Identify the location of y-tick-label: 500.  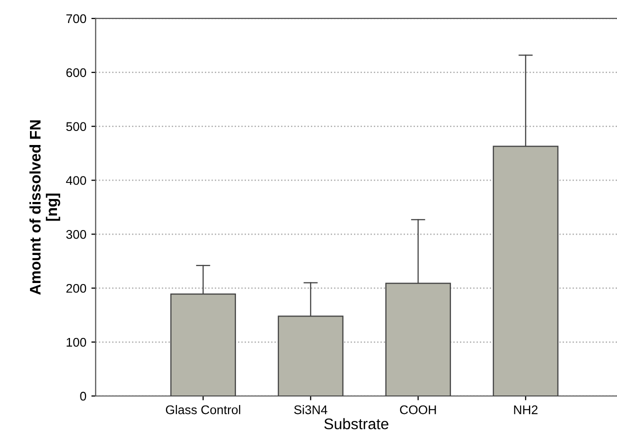
(76, 126).